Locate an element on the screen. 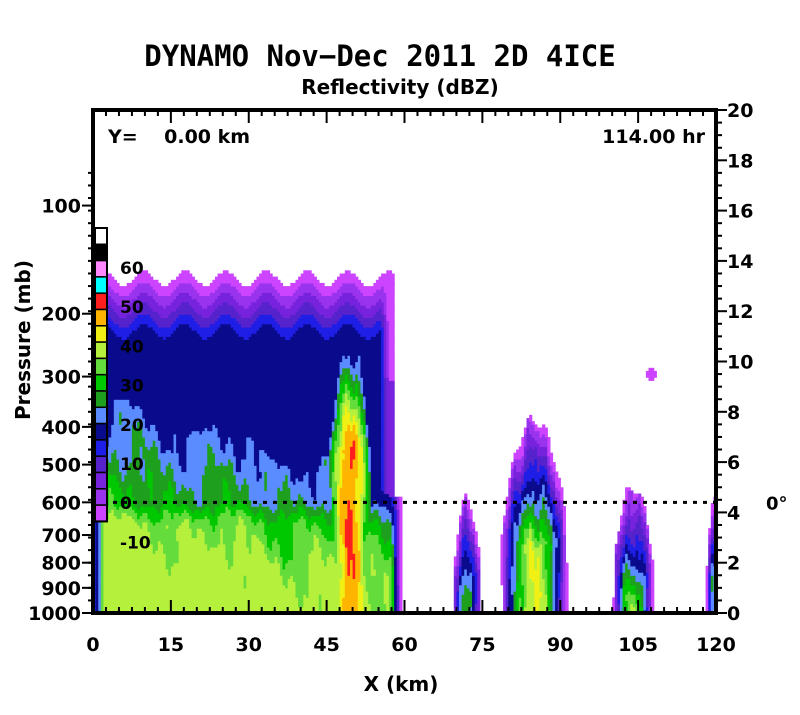  pressure-tick-label: 500 is located at coordinates (61, 466).